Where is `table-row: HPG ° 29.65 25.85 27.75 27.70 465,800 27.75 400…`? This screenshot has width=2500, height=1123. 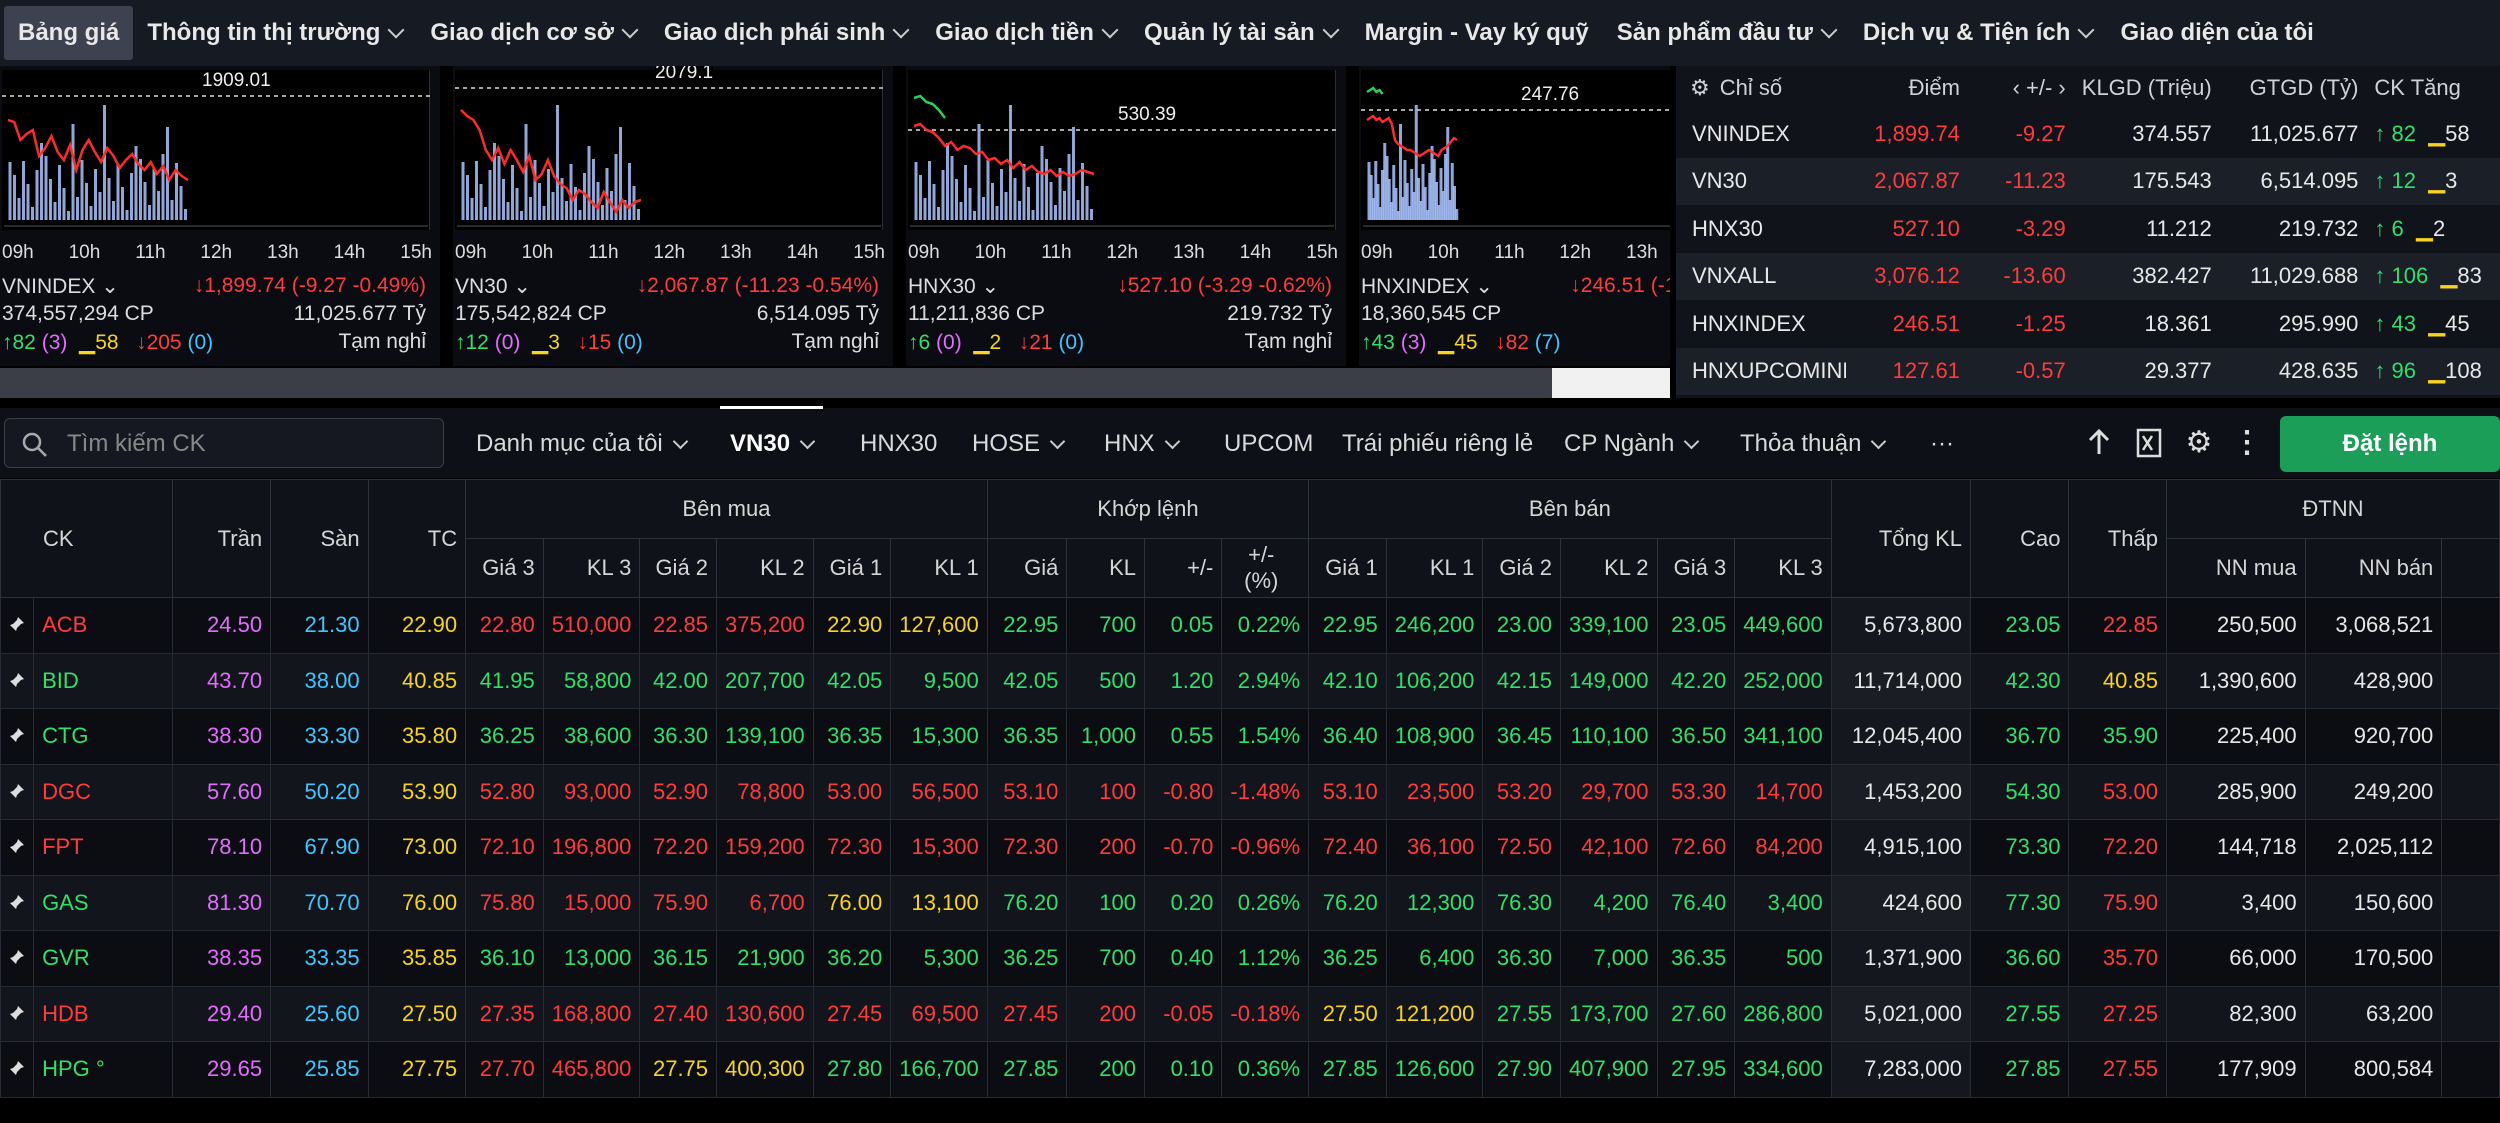 table-row: HPG ° 29.65 25.85 27.75 27.70 465,800 27.75 400… is located at coordinates (1250, 1069).